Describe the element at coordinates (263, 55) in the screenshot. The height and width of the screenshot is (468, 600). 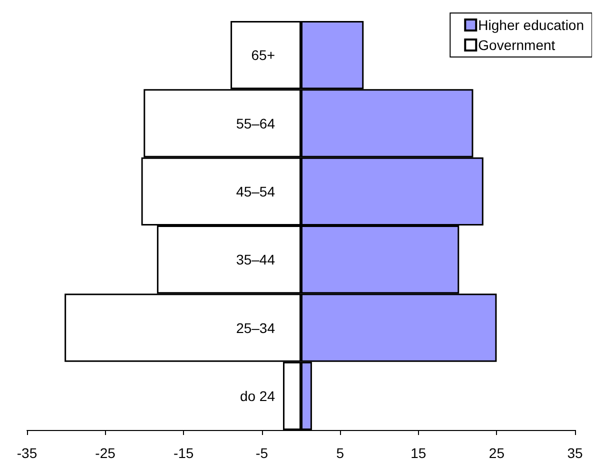
I see `y-tick-label: 65+` at that location.